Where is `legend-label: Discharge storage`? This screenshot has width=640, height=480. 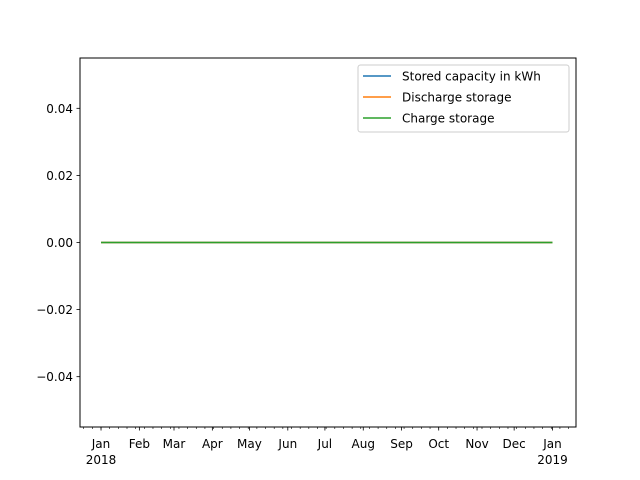 legend-label: Discharge storage is located at coordinates (457, 98).